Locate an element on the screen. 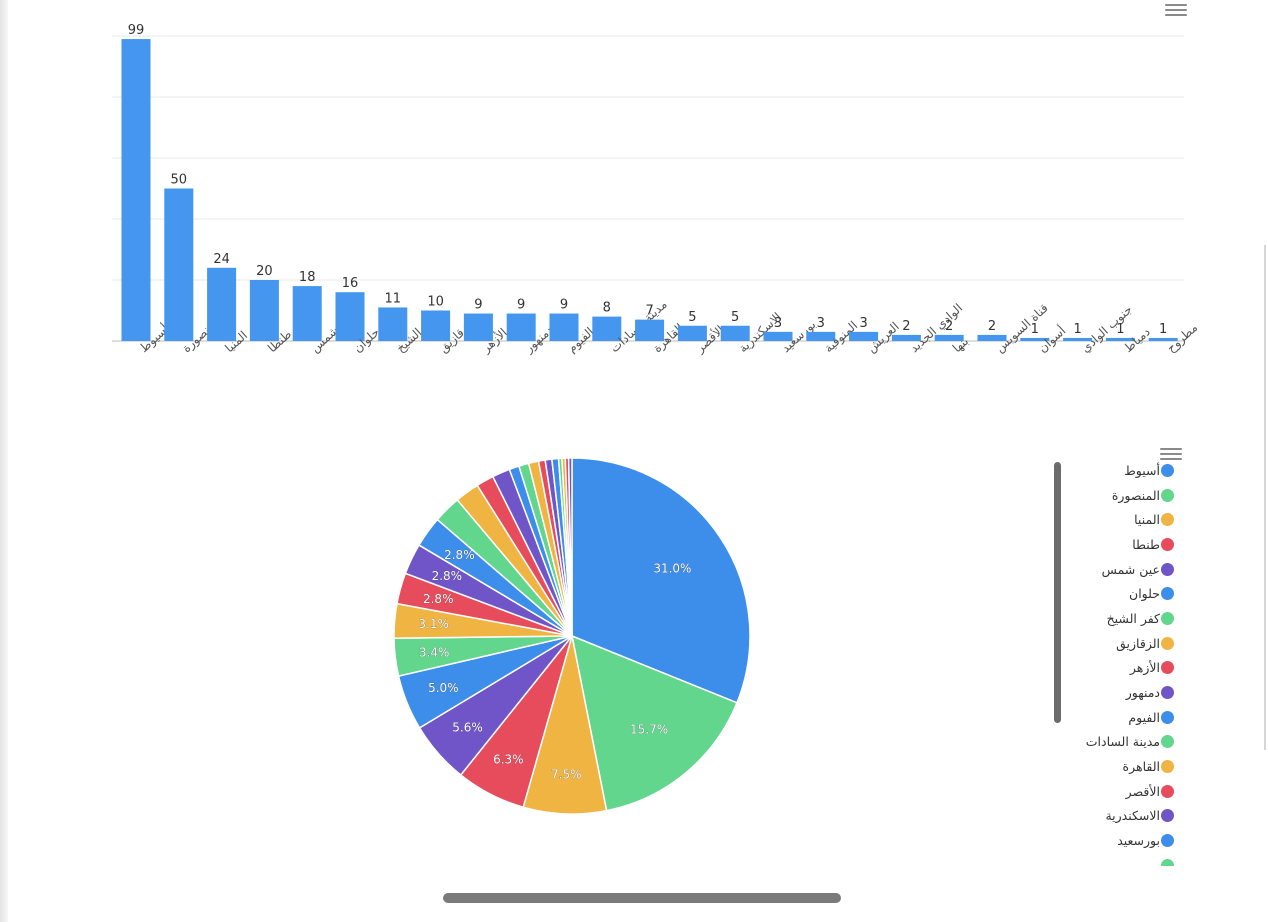 This screenshot has height=922, width=1268. legend-scrollbar is located at coordinates (1057, 592).